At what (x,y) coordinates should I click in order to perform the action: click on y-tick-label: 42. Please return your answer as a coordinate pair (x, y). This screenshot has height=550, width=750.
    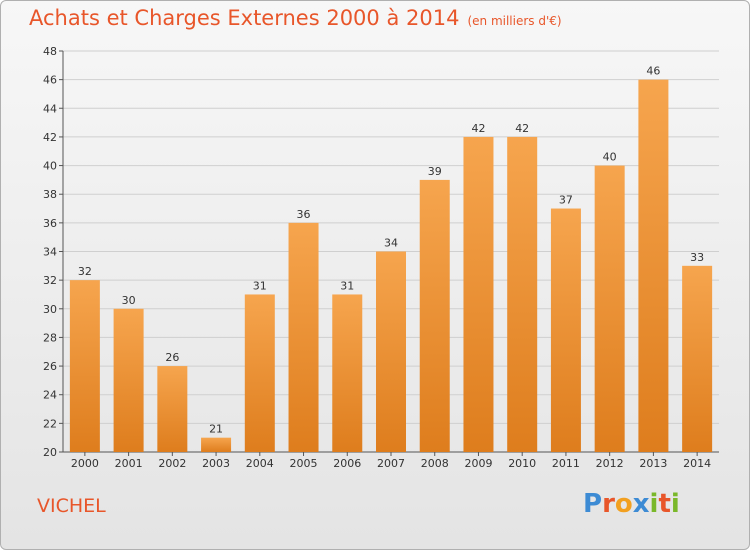
    Looking at the image, I should click on (50, 137).